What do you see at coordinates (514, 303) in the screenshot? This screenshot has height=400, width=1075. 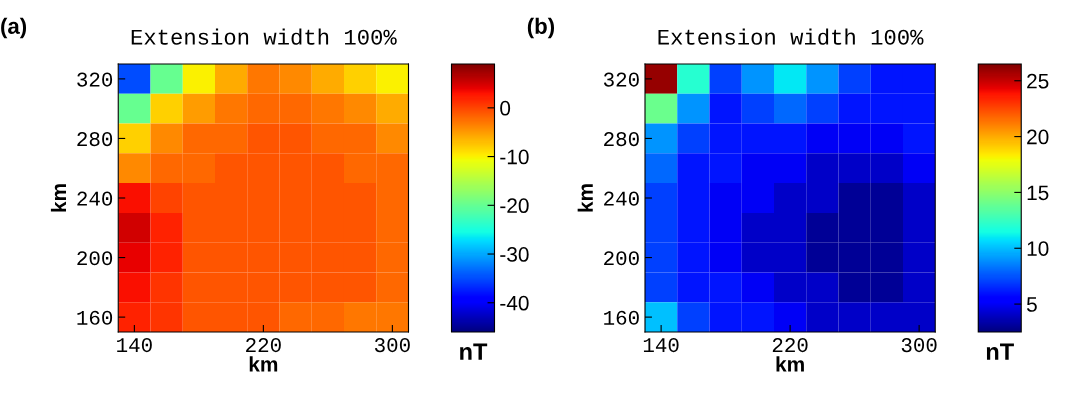 I see `color-bar-label: -40` at bounding box center [514, 303].